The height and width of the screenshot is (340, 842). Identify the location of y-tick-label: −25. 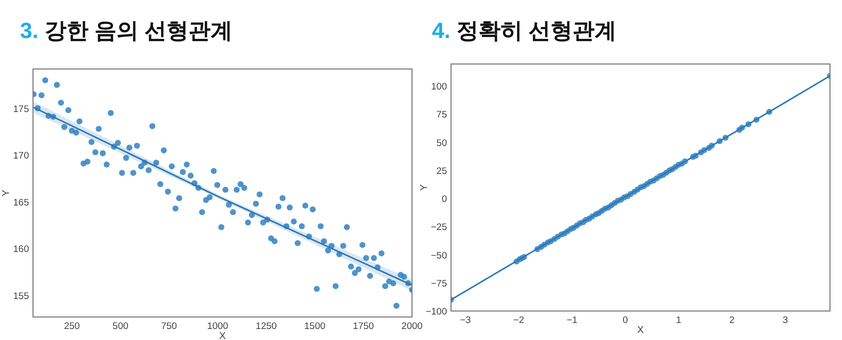
(438, 228).